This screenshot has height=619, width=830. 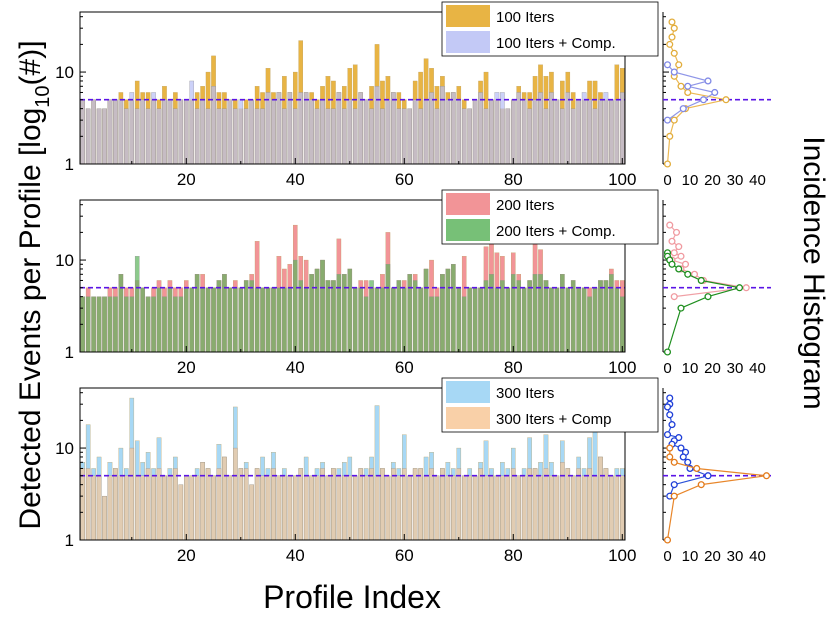 What do you see at coordinates (468, 418) in the screenshot?
I see `legend-swatch-300-iters-comp` at bounding box center [468, 418].